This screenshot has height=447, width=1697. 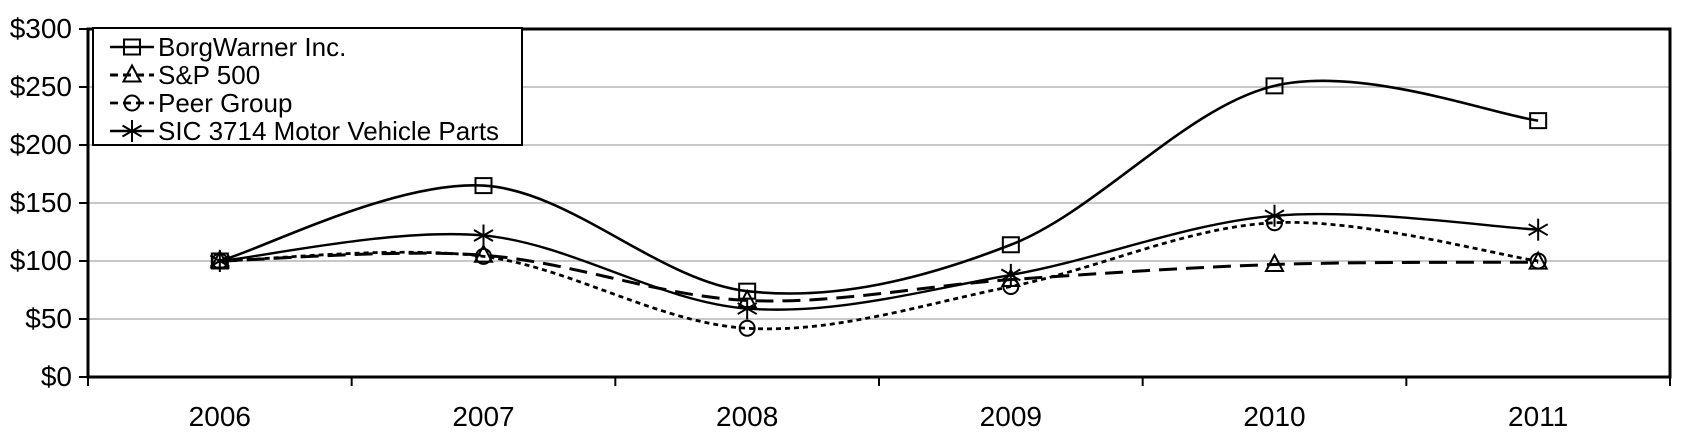 I want to click on y-axis-tick-label: $200, so click(x=41, y=144).